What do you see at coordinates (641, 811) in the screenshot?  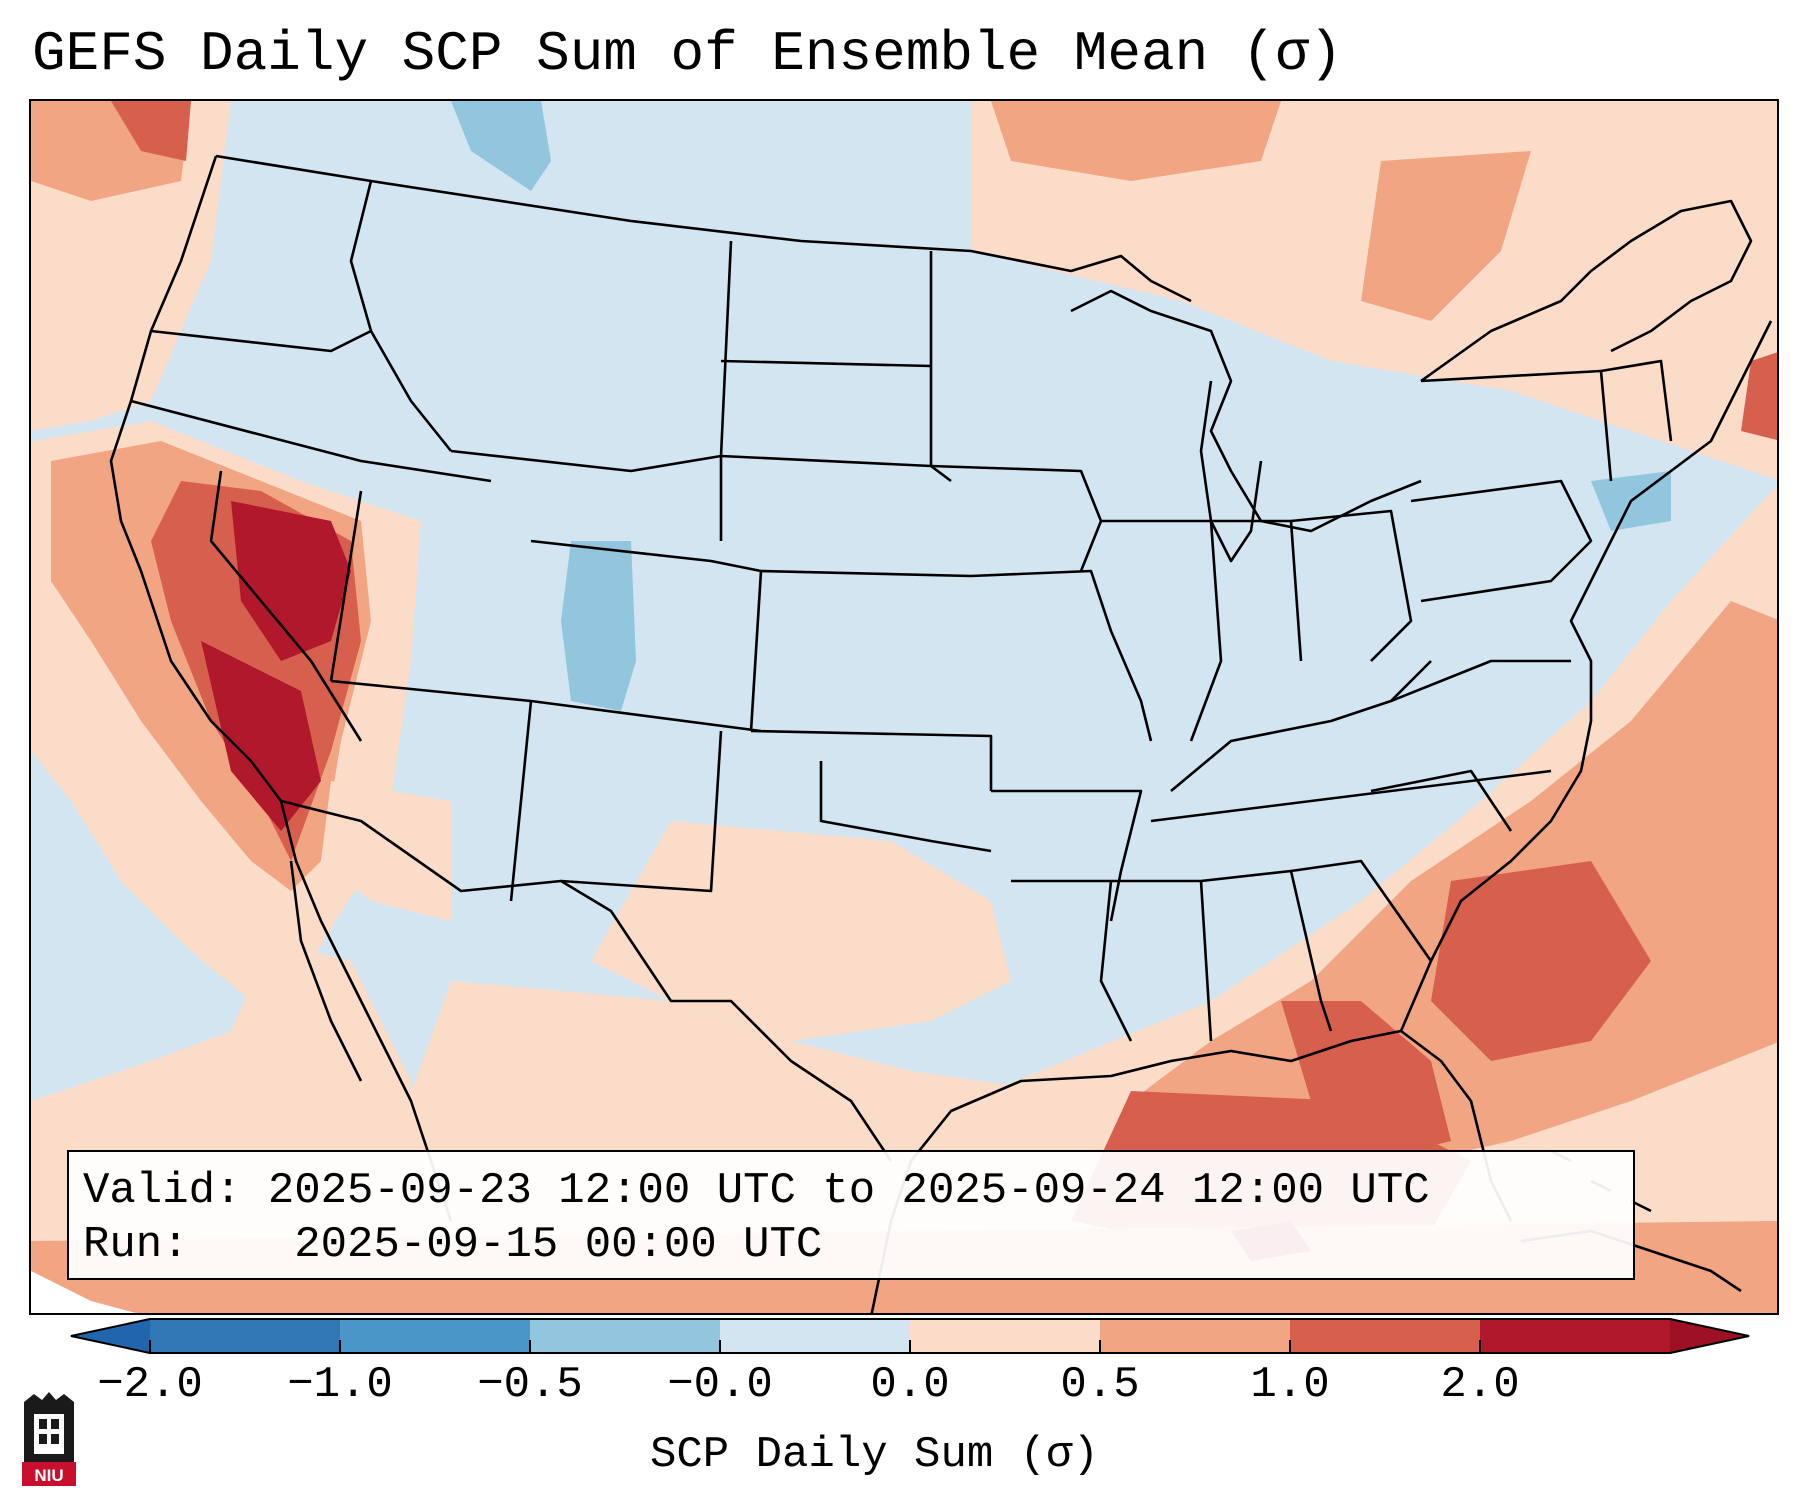 I see `state-border-nm-tx` at bounding box center [641, 811].